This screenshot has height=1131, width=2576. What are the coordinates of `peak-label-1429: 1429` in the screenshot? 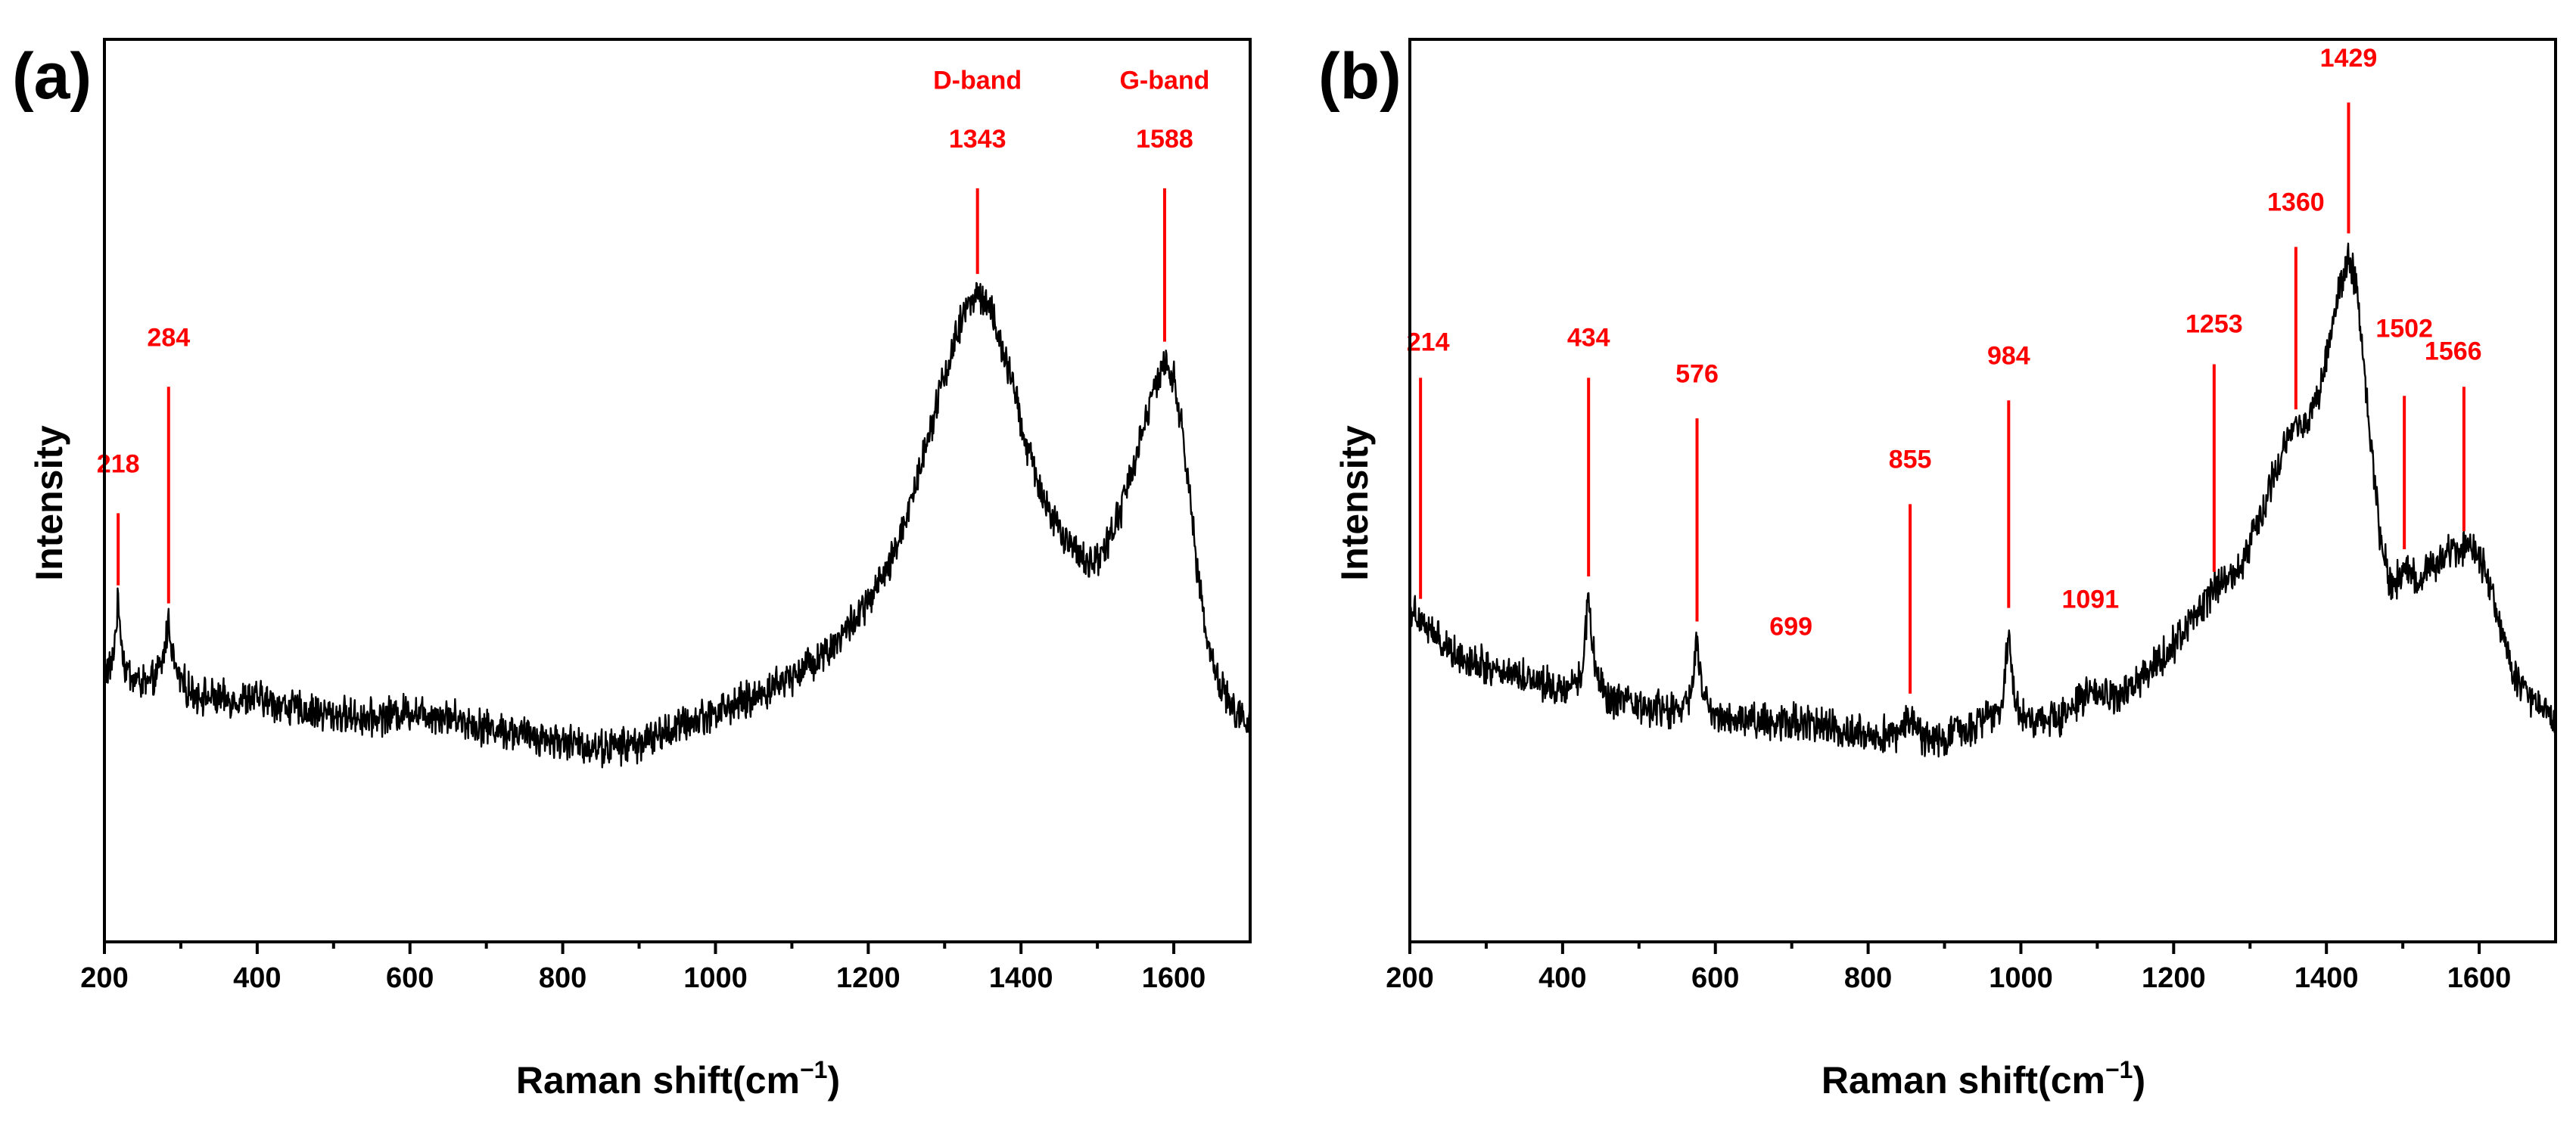 It's located at (2349, 58).